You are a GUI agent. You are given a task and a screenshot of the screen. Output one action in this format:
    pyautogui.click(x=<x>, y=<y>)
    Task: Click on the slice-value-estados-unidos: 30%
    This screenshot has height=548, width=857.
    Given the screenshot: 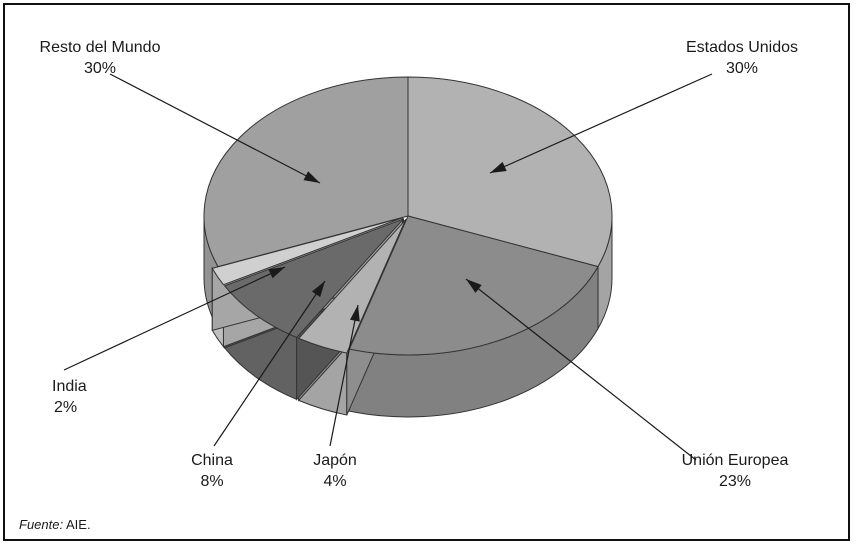 What is the action you would take?
    pyautogui.click(x=742, y=68)
    